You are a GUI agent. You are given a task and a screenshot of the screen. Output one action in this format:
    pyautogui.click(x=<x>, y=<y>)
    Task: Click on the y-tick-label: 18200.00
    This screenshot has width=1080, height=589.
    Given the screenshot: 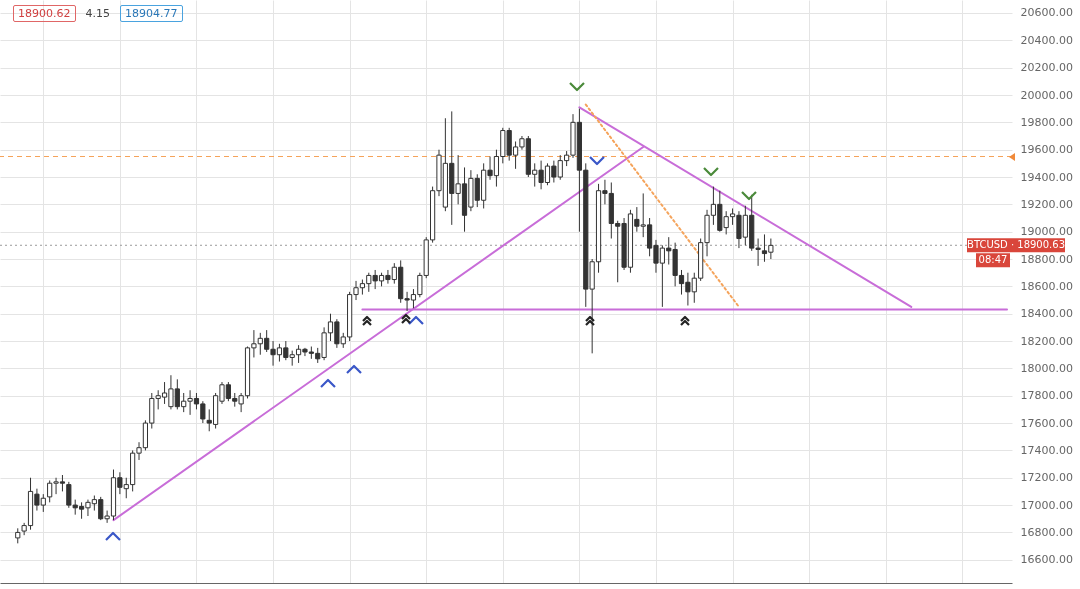 What is the action you would take?
    pyautogui.click(x=1046, y=341)
    